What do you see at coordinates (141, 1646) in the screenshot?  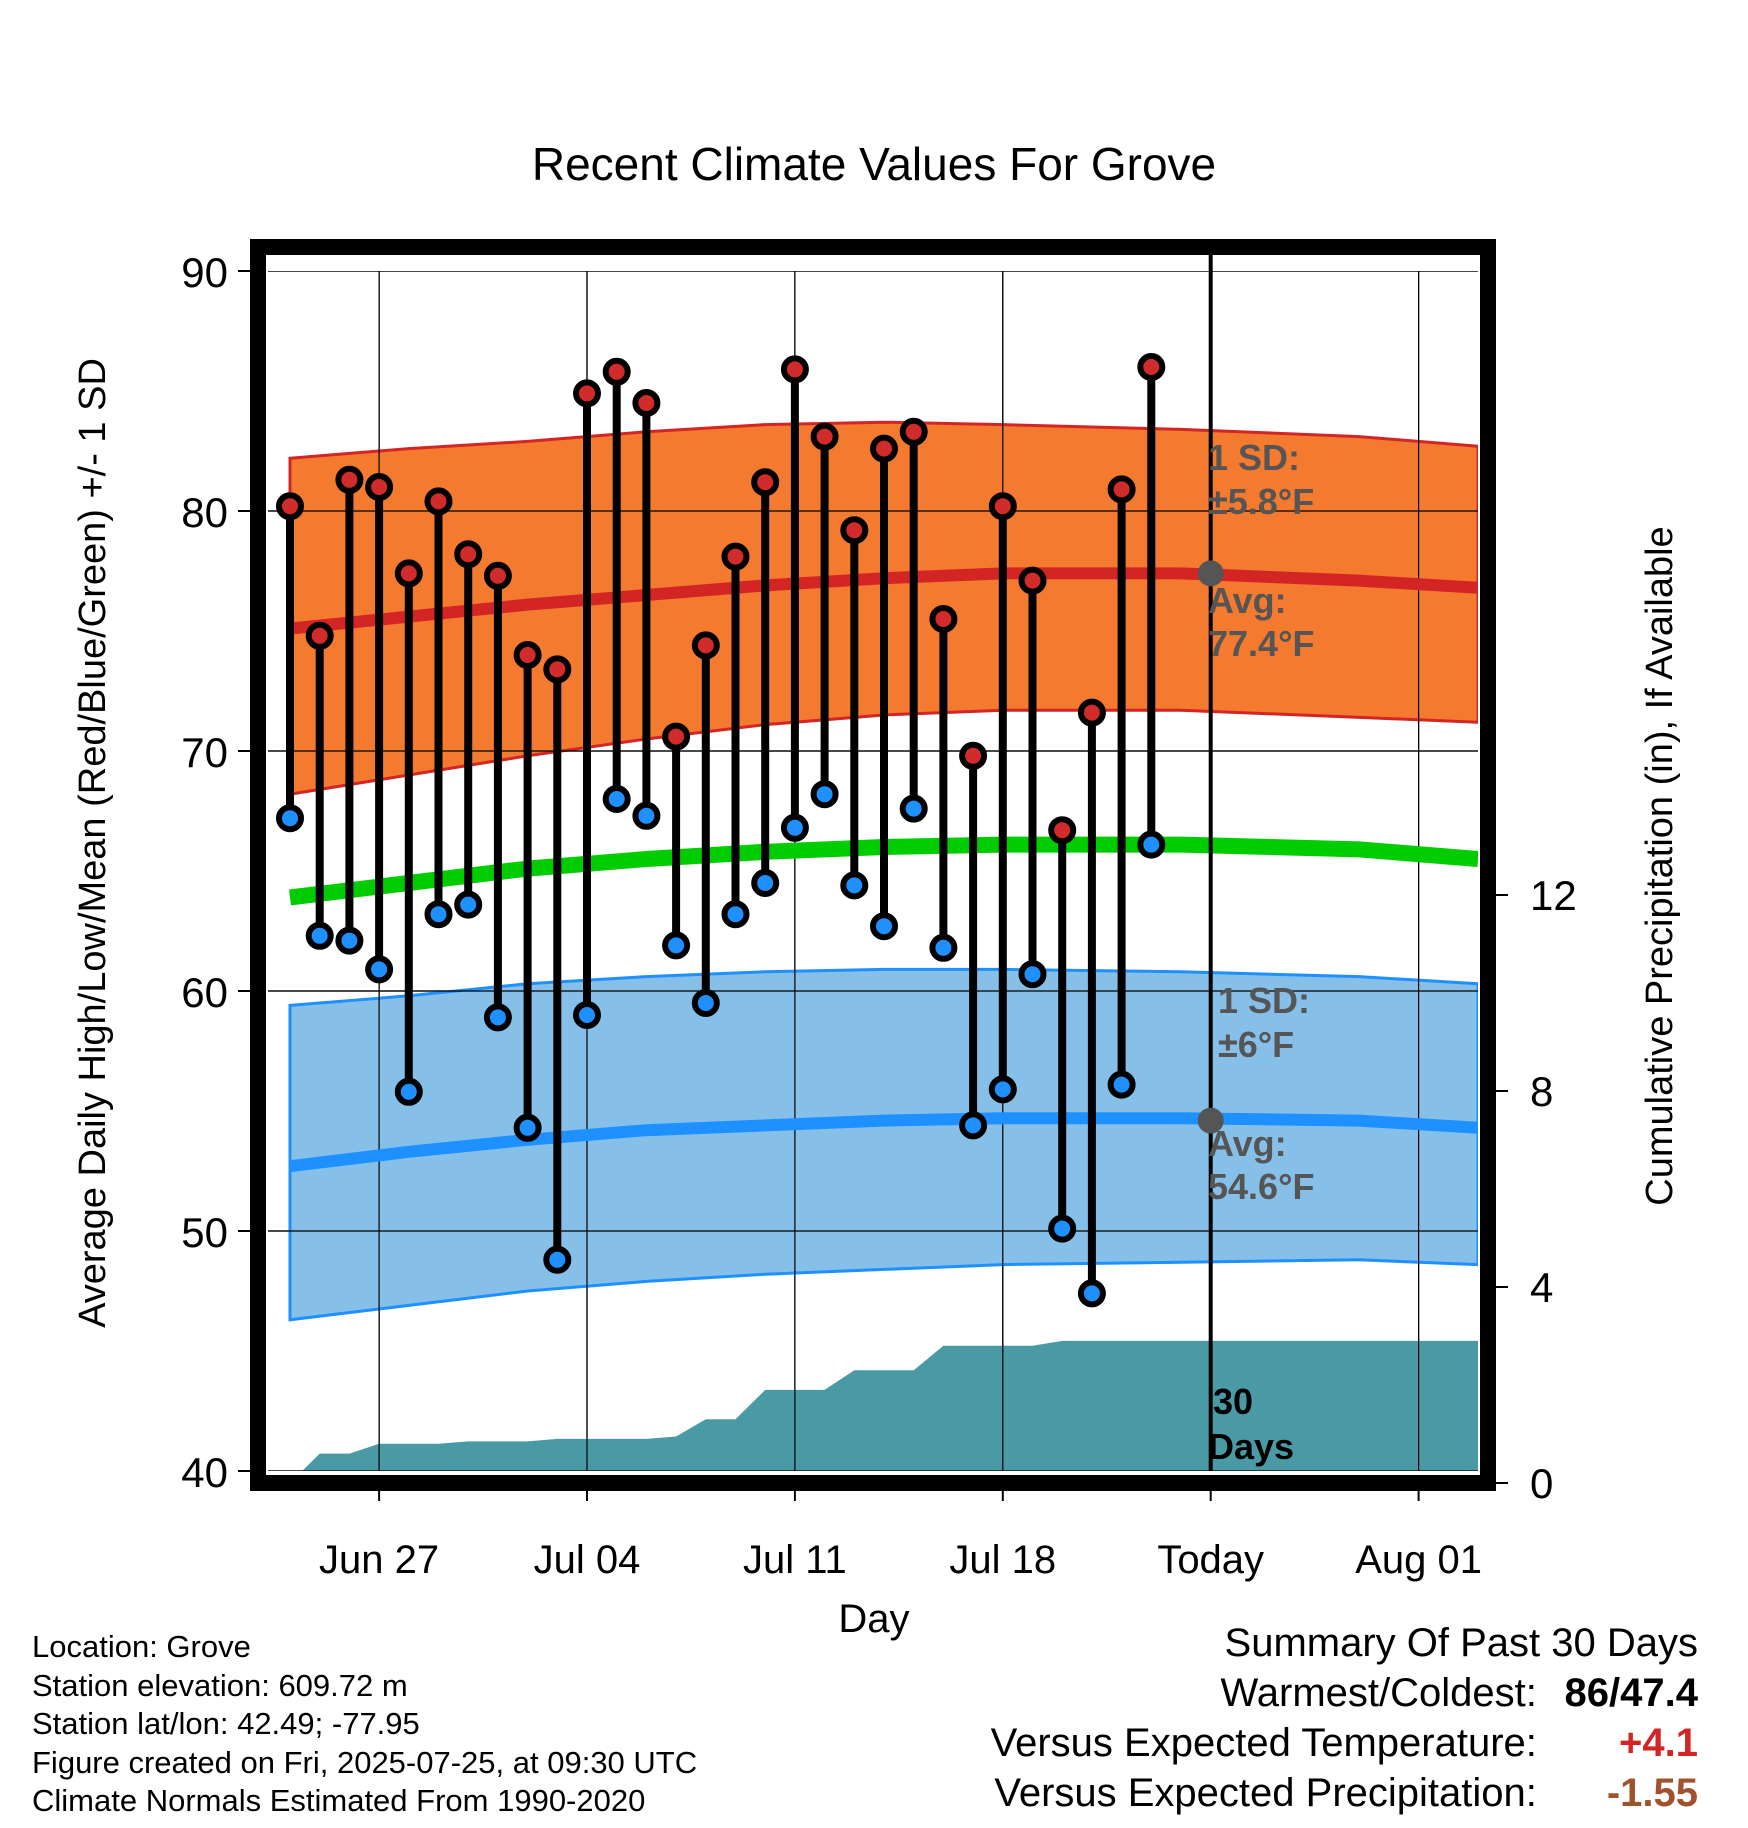 I see `location-text: Location: Grove` at bounding box center [141, 1646].